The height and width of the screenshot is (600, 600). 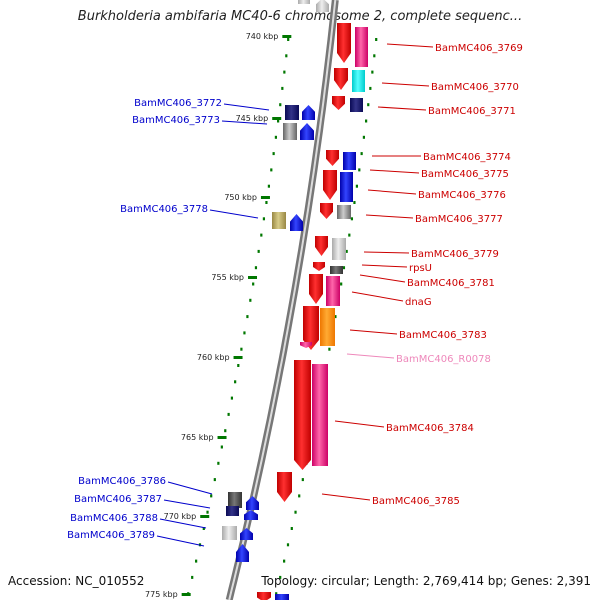 What do you see at coordinates (462, 195) in the screenshot?
I see `gene-label-bammc406_3776: BamMC406_3776` at bounding box center [462, 195].